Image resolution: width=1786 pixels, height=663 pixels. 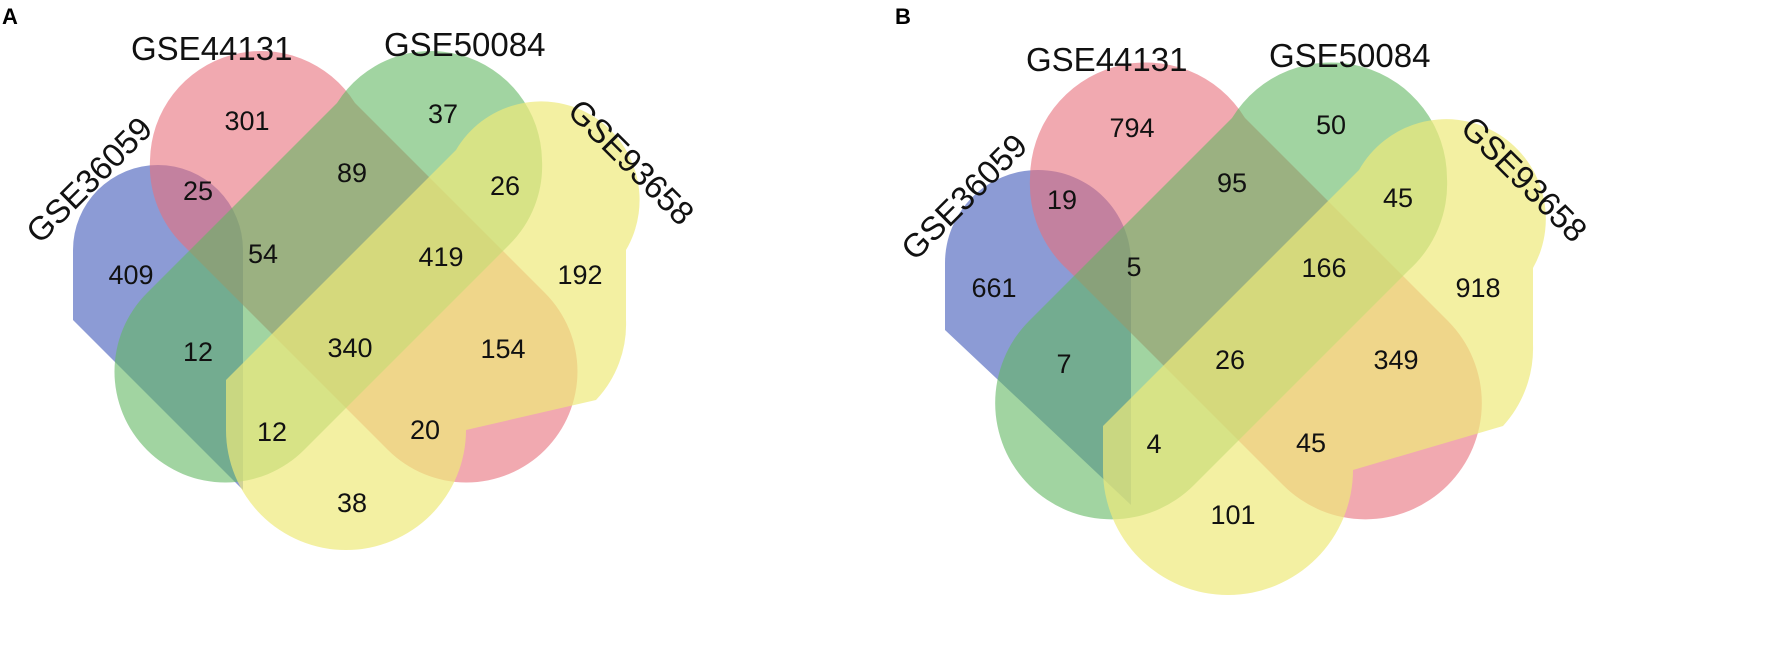 I want to click on region-count: 301, so click(x=246, y=121).